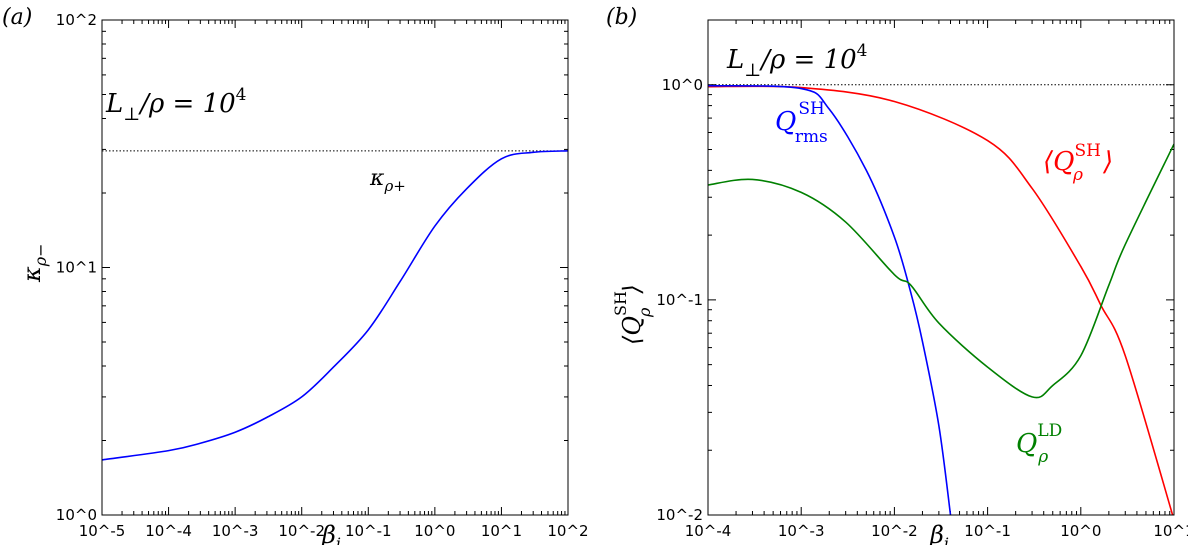  I want to click on y-tick-label: 10^2, so click(76, 20).